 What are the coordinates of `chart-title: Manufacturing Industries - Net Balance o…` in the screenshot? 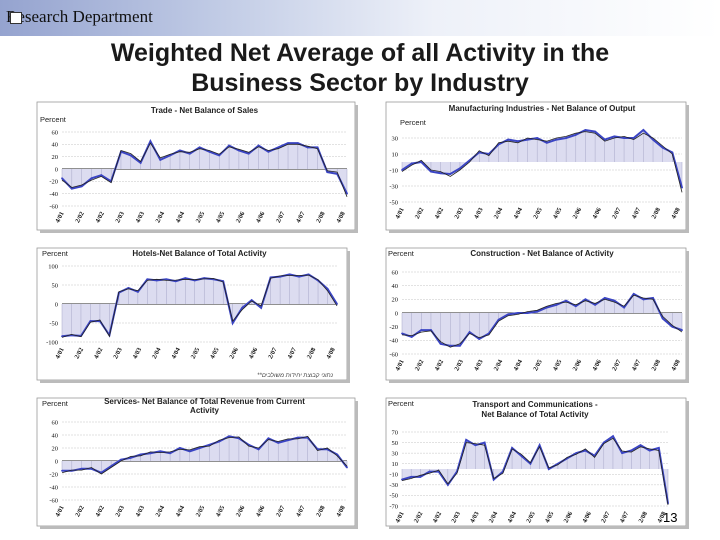 It's located at (542, 108).